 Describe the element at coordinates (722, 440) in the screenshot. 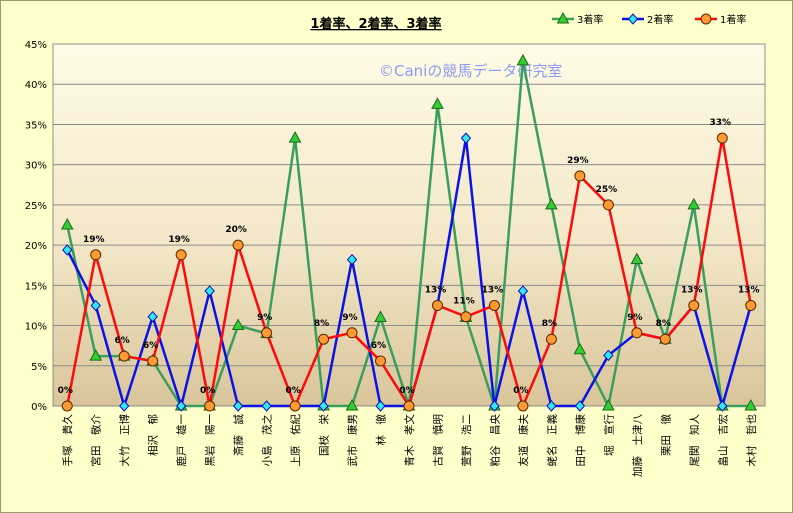

I see `x-tick-label: 畠山 吉宏` at that location.